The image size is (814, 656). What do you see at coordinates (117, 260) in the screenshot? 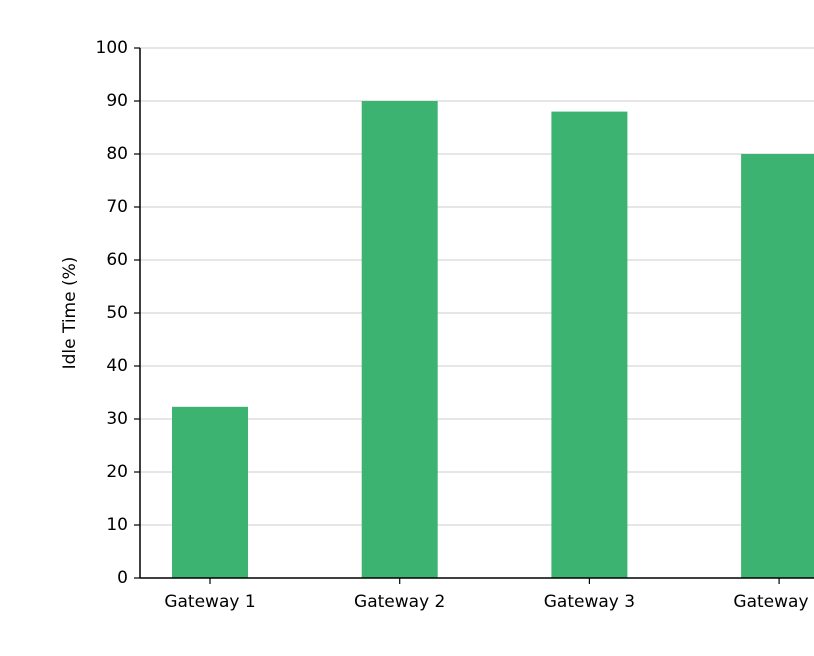
I see `y-tick-label: 60` at bounding box center [117, 260].